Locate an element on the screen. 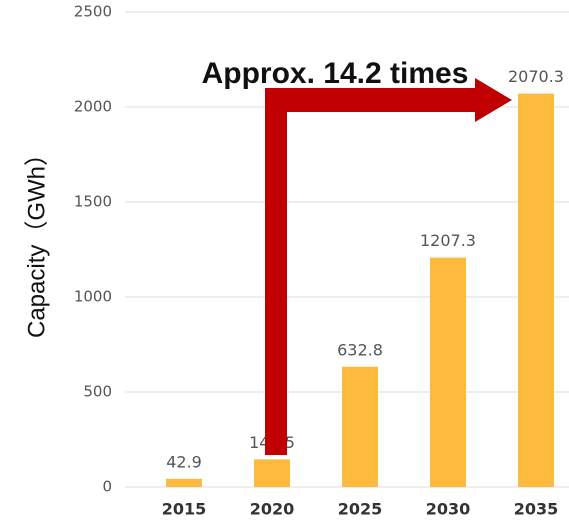 This screenshot has width=569, height=520. value-label: 2070.3 is located at coordinates (536, 76).